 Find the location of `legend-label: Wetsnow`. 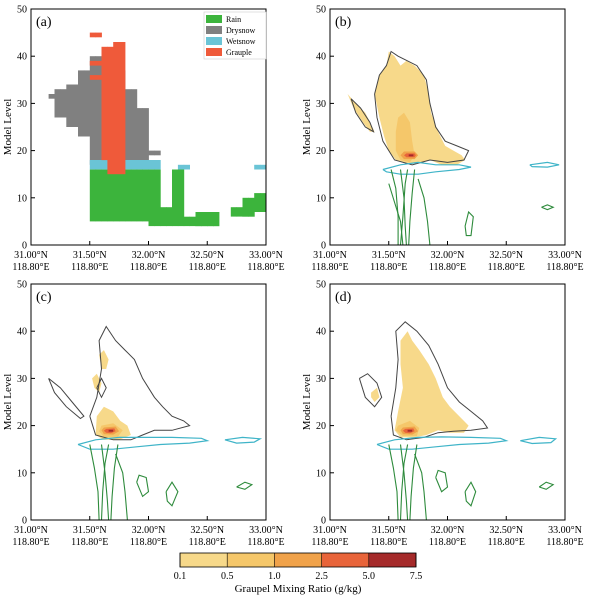

legend-label: Wetsnow is located at coordinates (241, 41).